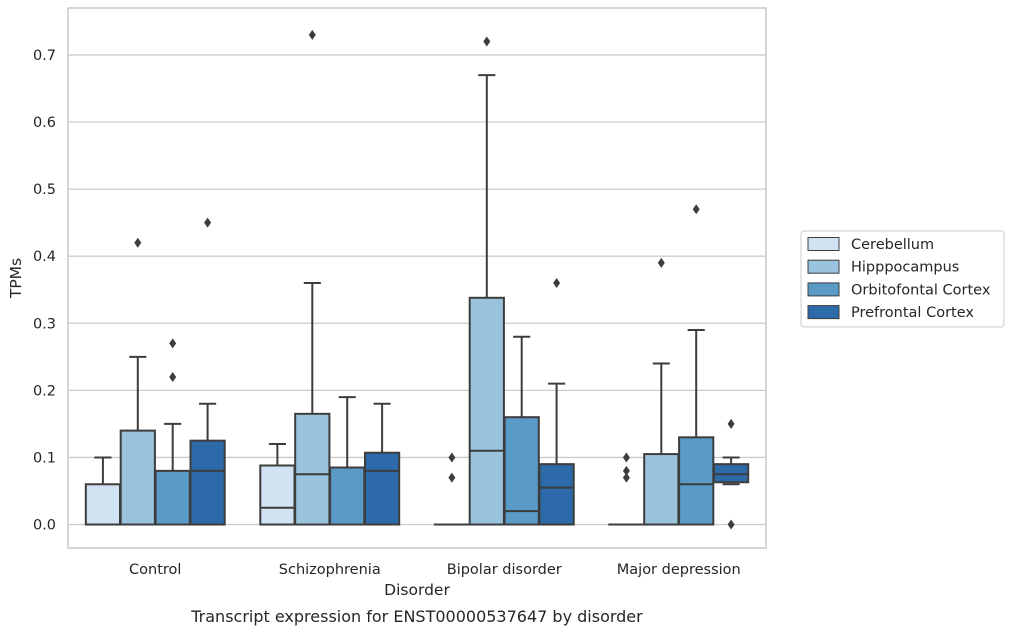 The image size is (1014, 634). Describe the element at coordinates (905, 268) in the screenshot. I see `legend-label: Hipppocampus` at that location.